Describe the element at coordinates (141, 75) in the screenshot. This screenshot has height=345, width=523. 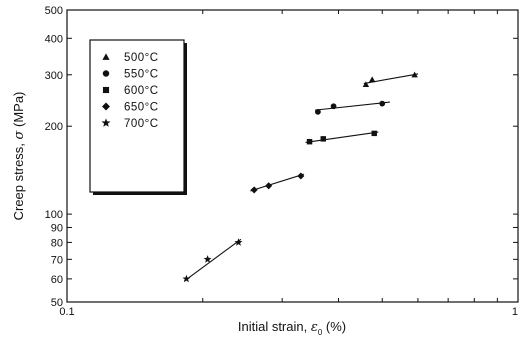
I see `legend-label: 550°C` at that location.